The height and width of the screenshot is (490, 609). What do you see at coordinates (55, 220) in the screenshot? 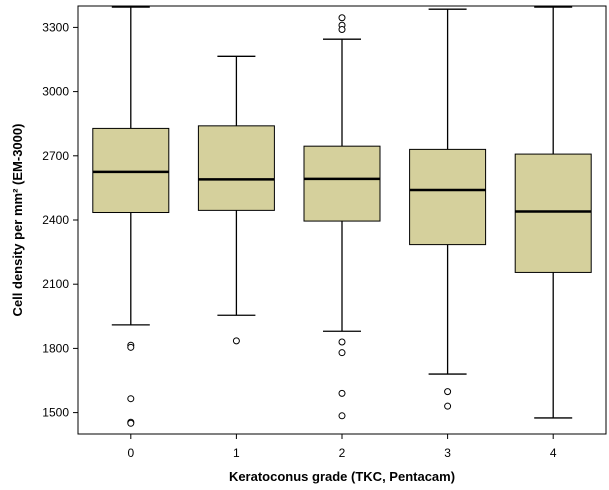
I see `y-tick-label: 2400` at bounding box center [55, 220].